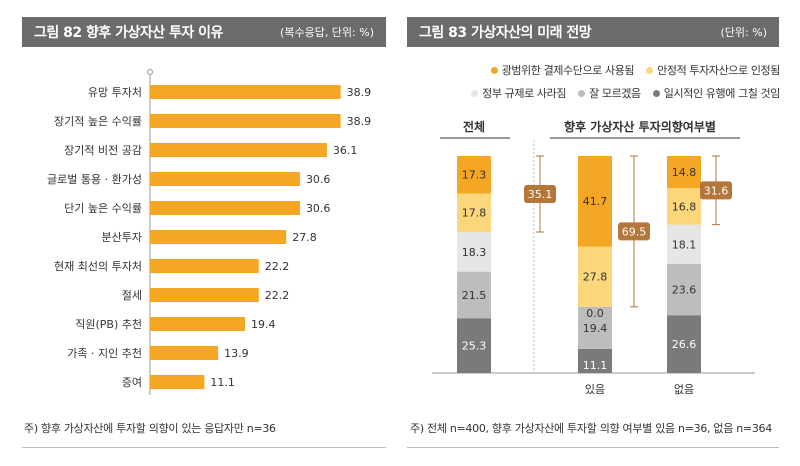  I want to click on sum-label: 31.6, so click(716, 190).